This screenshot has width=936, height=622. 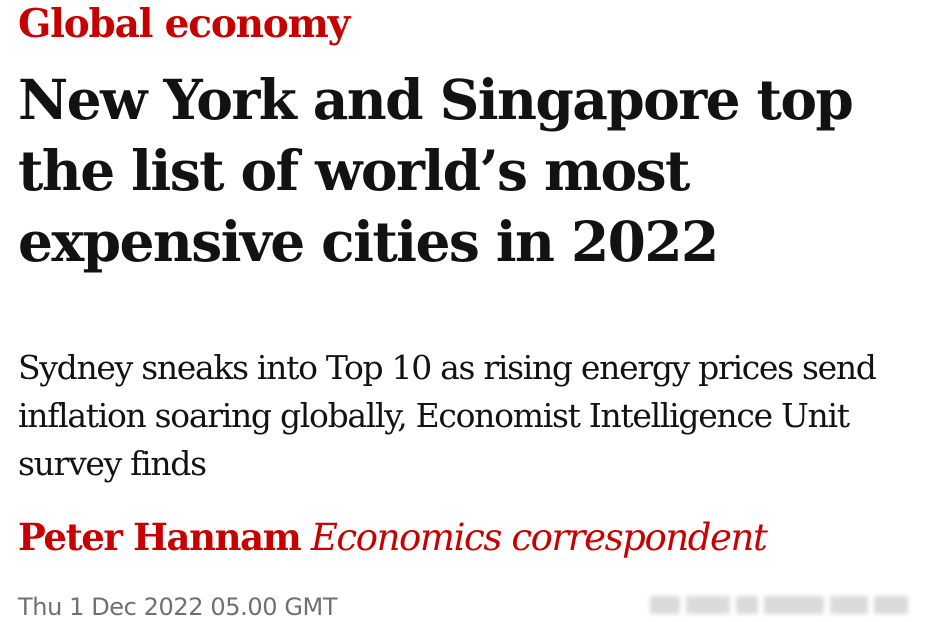 What do you see at coordinates (184, 24) in the screenshot?
I see `section-label: Global economy` at bounding box center [184, 24].